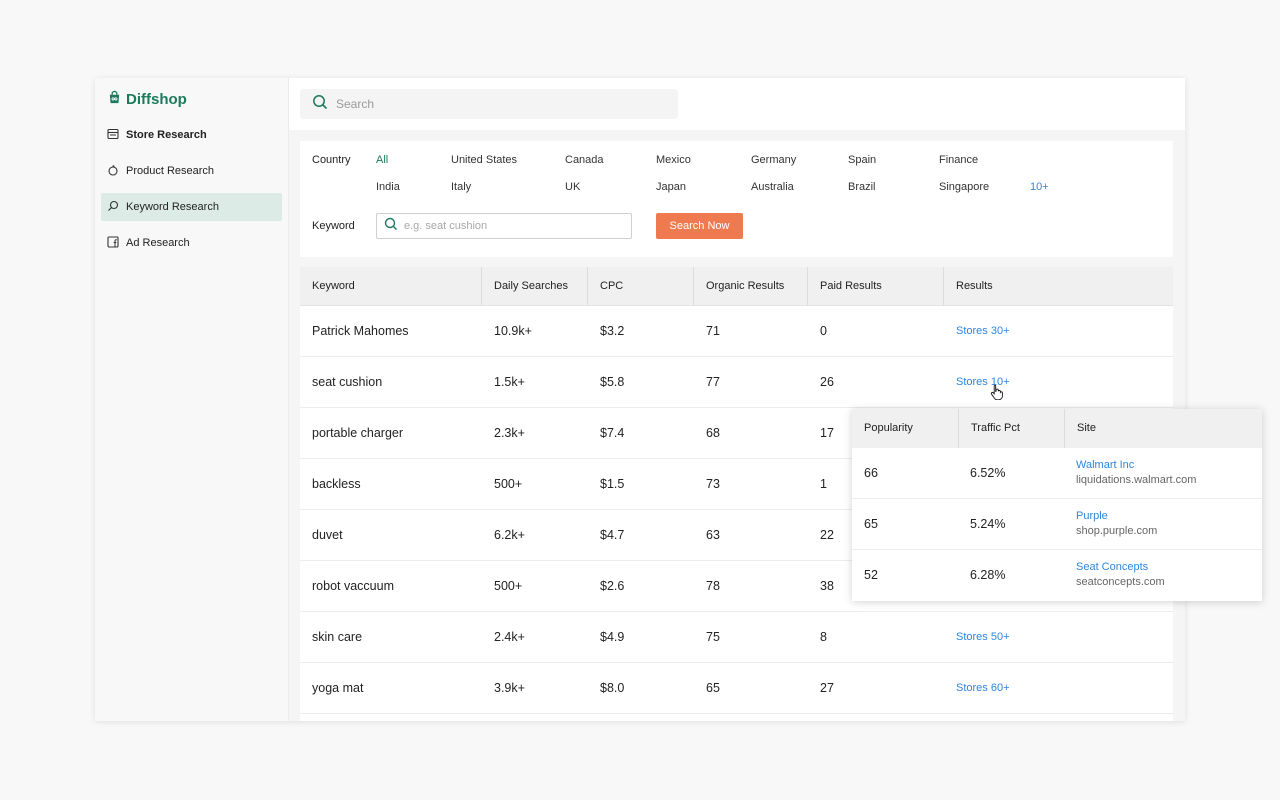 The width and height of the screenshot is (1280, 800). I want to click on table-row: skin care 2.4k+ $4.9 75 8 Stores 50+, so click(736, 637).